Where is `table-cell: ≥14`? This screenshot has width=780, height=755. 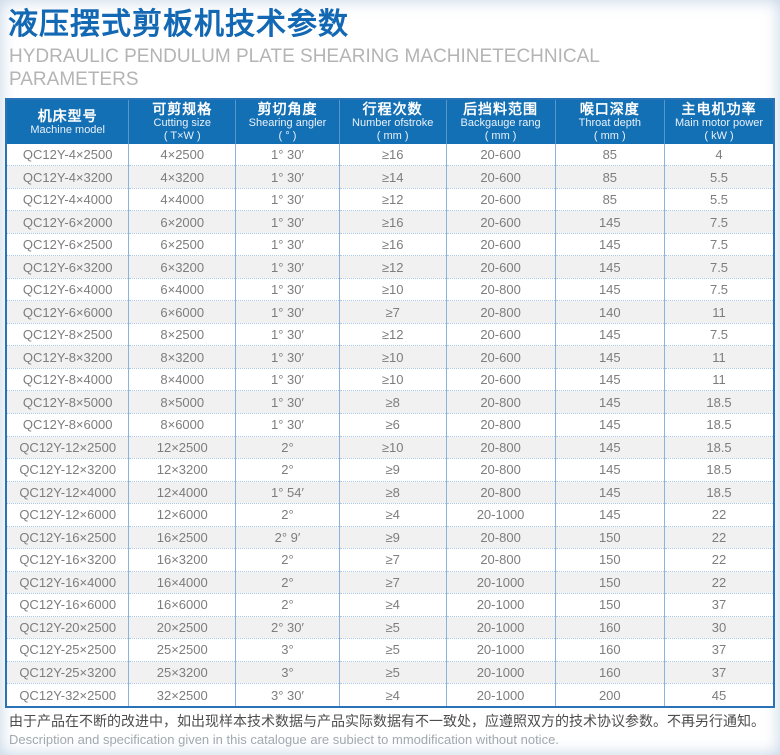 table-cell: ≥14 is located at coordinates (393, 177).